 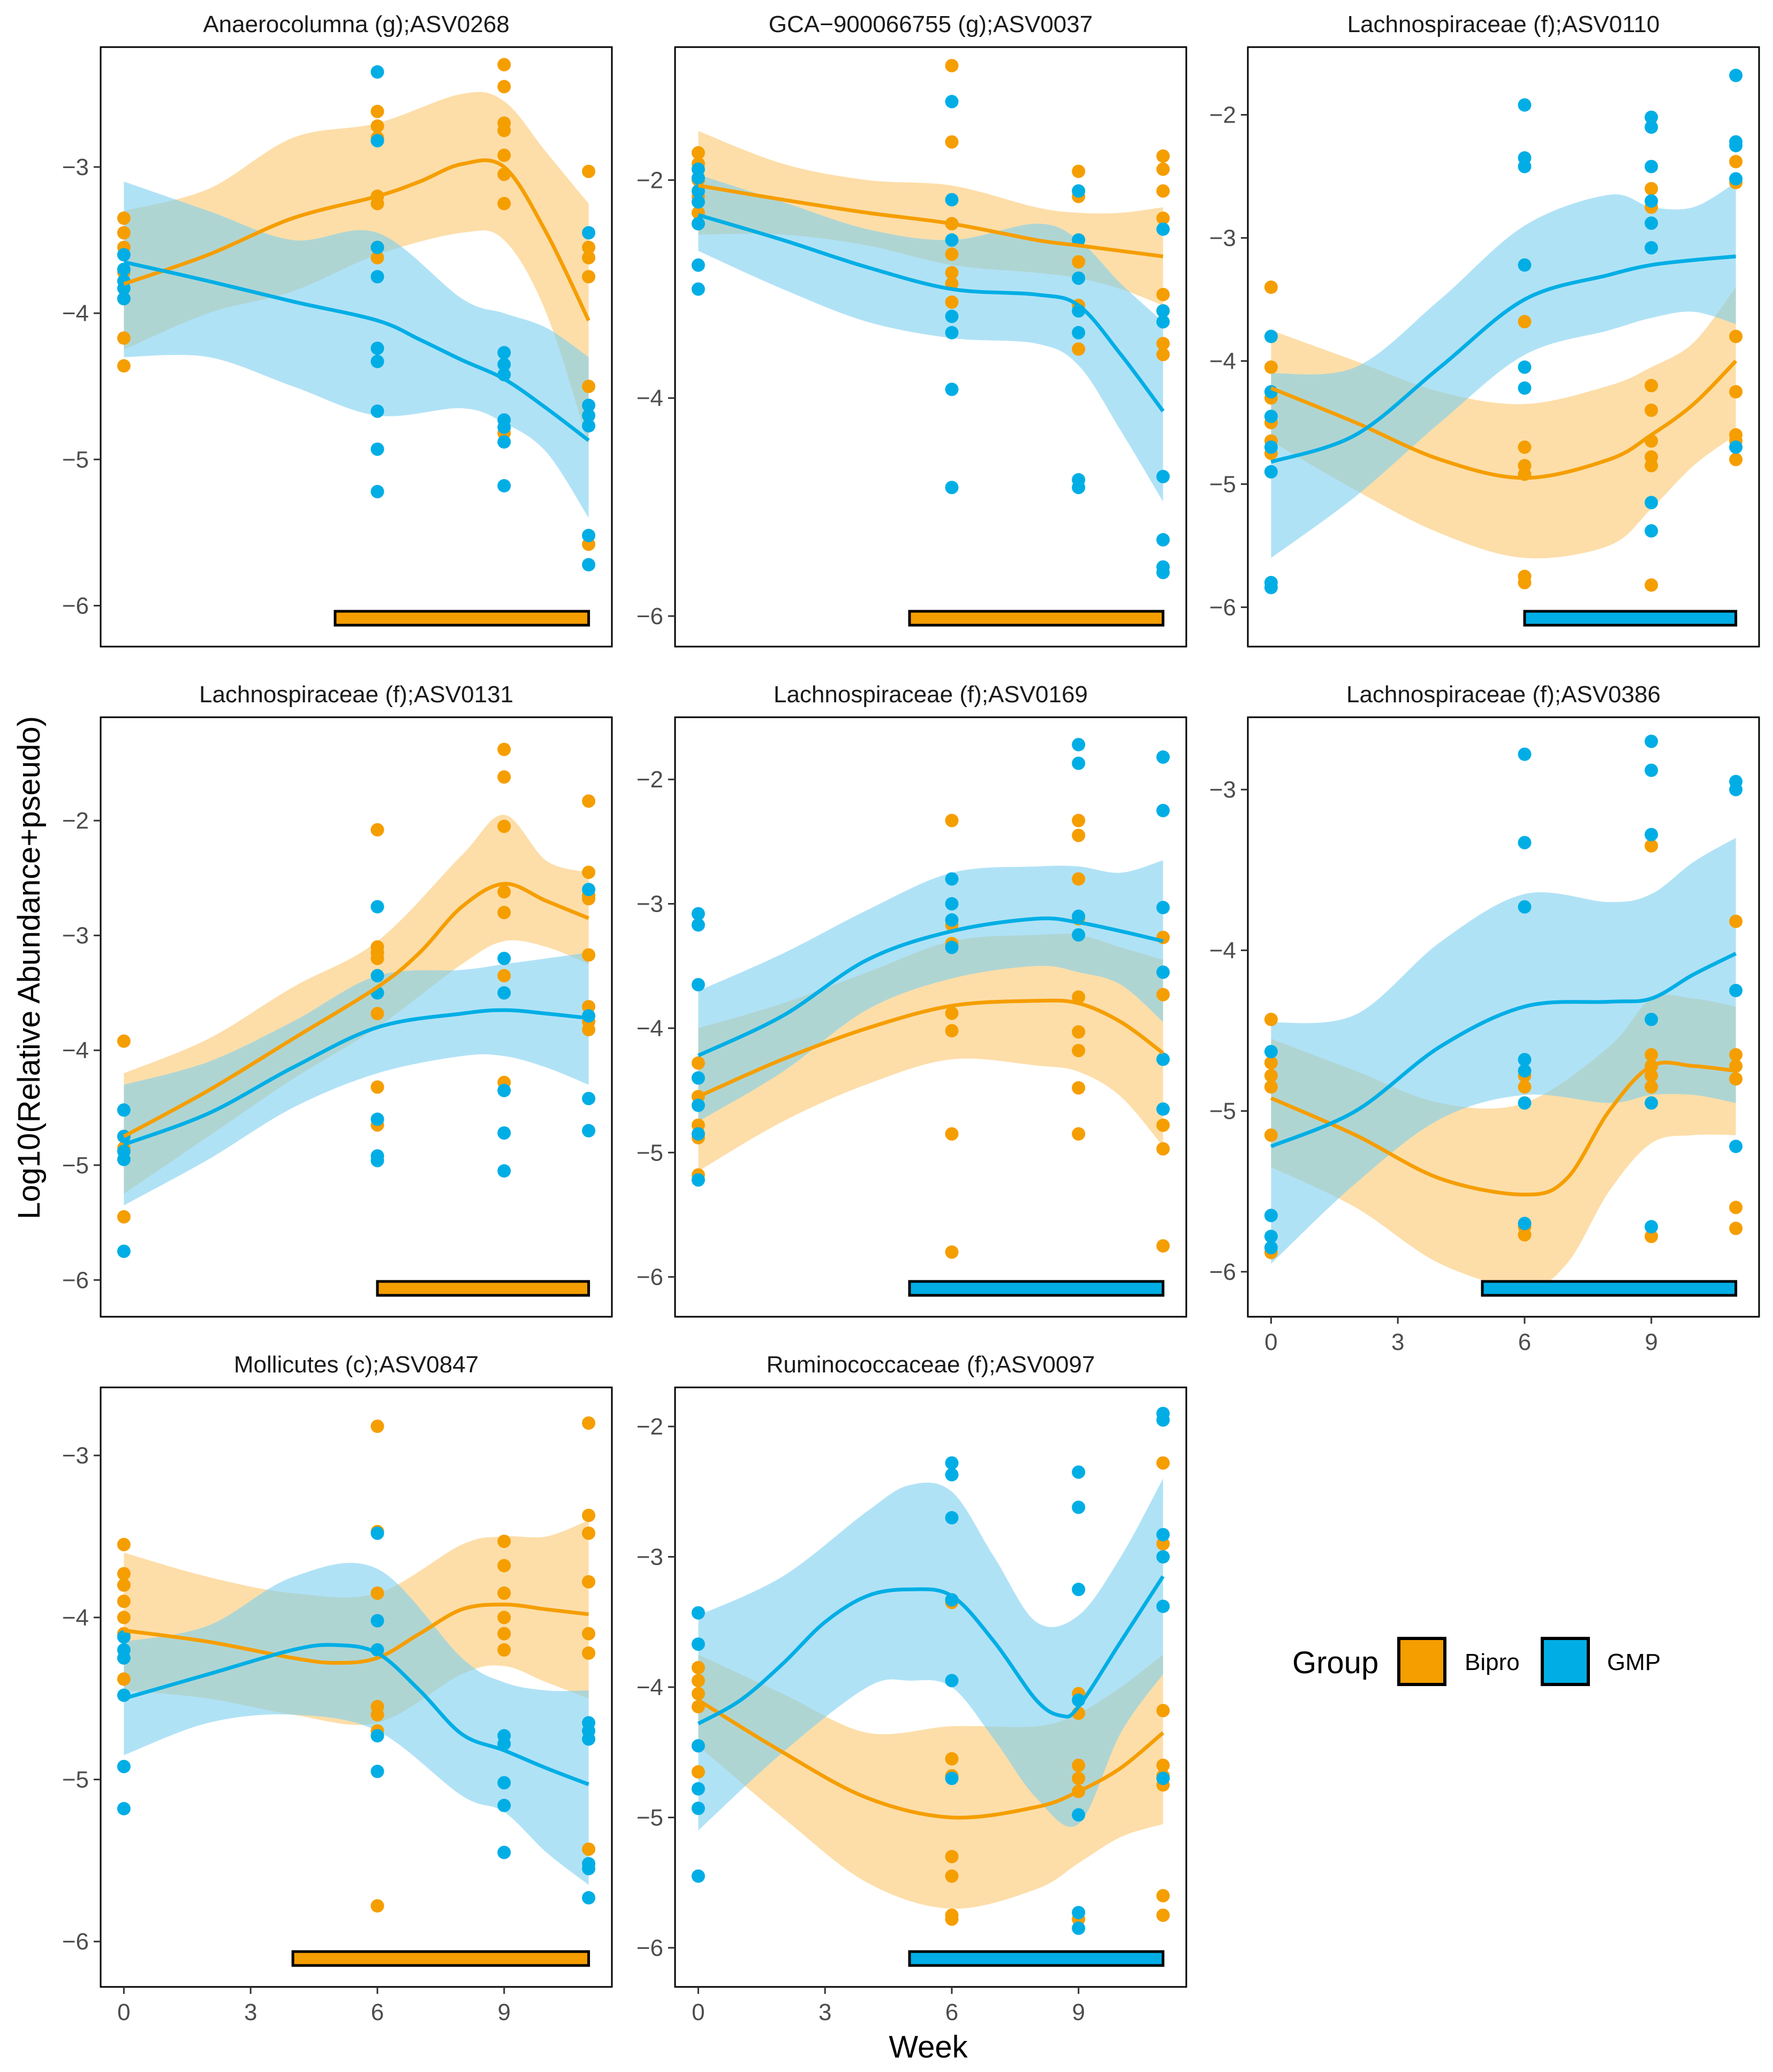 I want to click on y-tick-label: −6, so click(x=1222, y=607).